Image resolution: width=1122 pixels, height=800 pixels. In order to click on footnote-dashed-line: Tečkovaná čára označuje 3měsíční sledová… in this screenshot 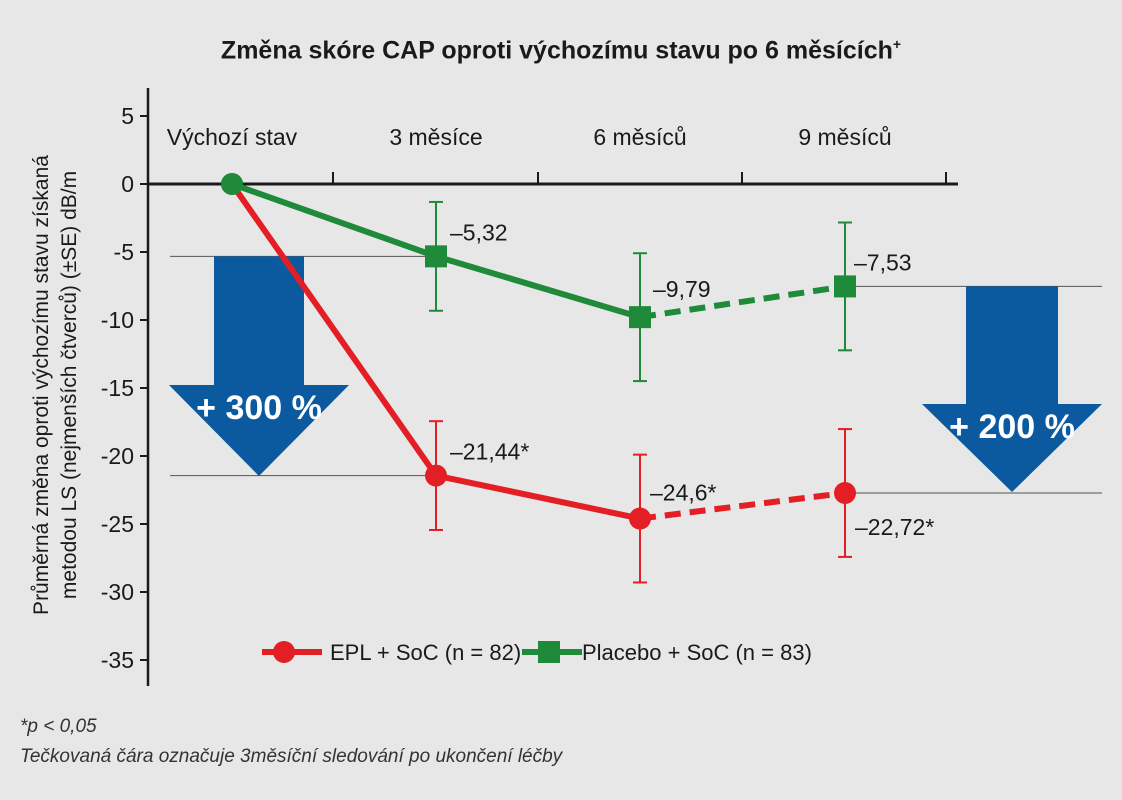, I will do `click(291, 756)`.